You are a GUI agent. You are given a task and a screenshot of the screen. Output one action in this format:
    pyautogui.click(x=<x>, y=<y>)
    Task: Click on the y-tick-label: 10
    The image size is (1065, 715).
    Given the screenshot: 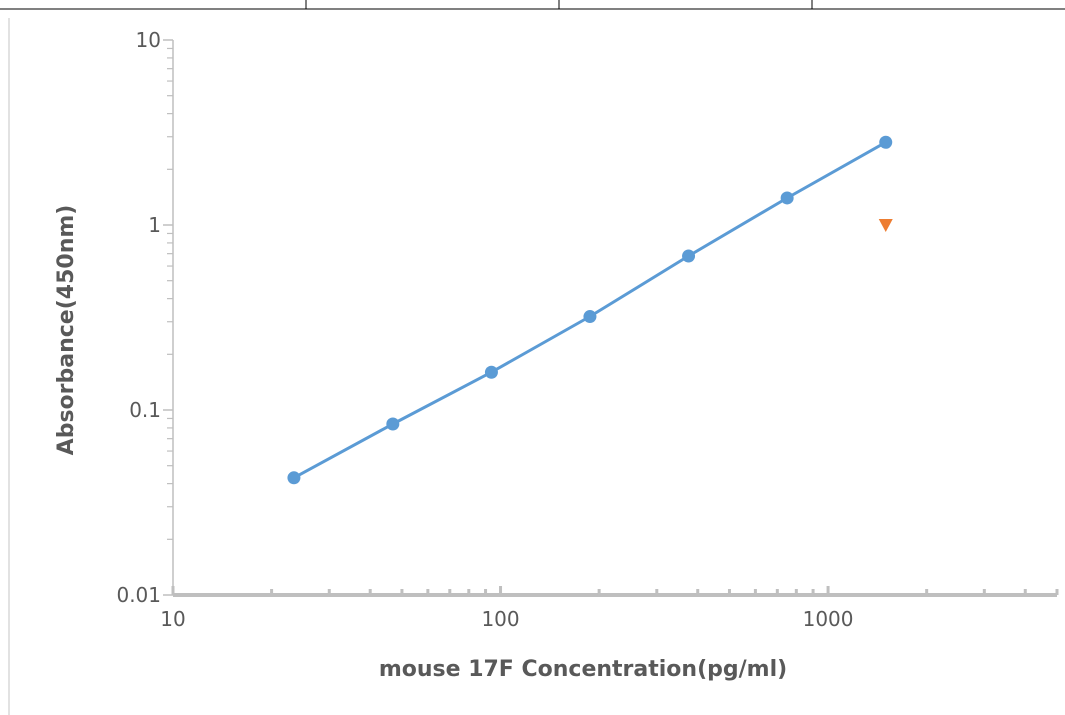 What is the action you would take?
    pyautogui.click(x=148, y=40)
    